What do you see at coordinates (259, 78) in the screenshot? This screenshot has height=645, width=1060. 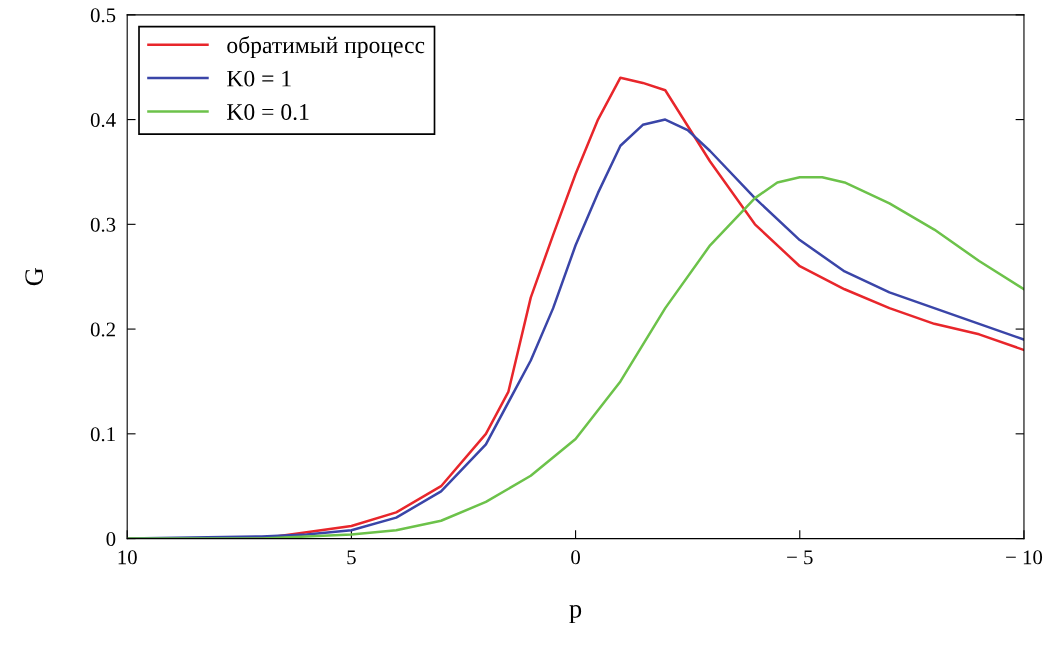 I see `legend-label: K0 = 1` at bounding box center [259, 78].